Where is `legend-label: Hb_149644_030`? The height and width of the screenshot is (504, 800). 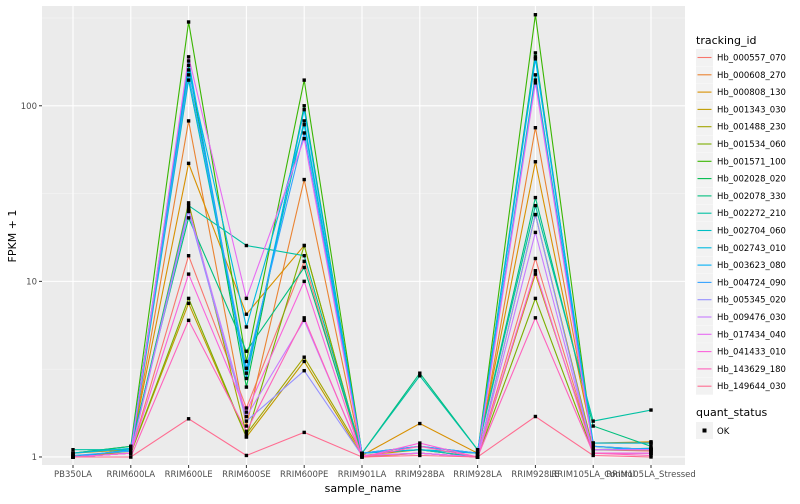 legend-label: Hb_149644_030 is located at coordinates (751, 387).